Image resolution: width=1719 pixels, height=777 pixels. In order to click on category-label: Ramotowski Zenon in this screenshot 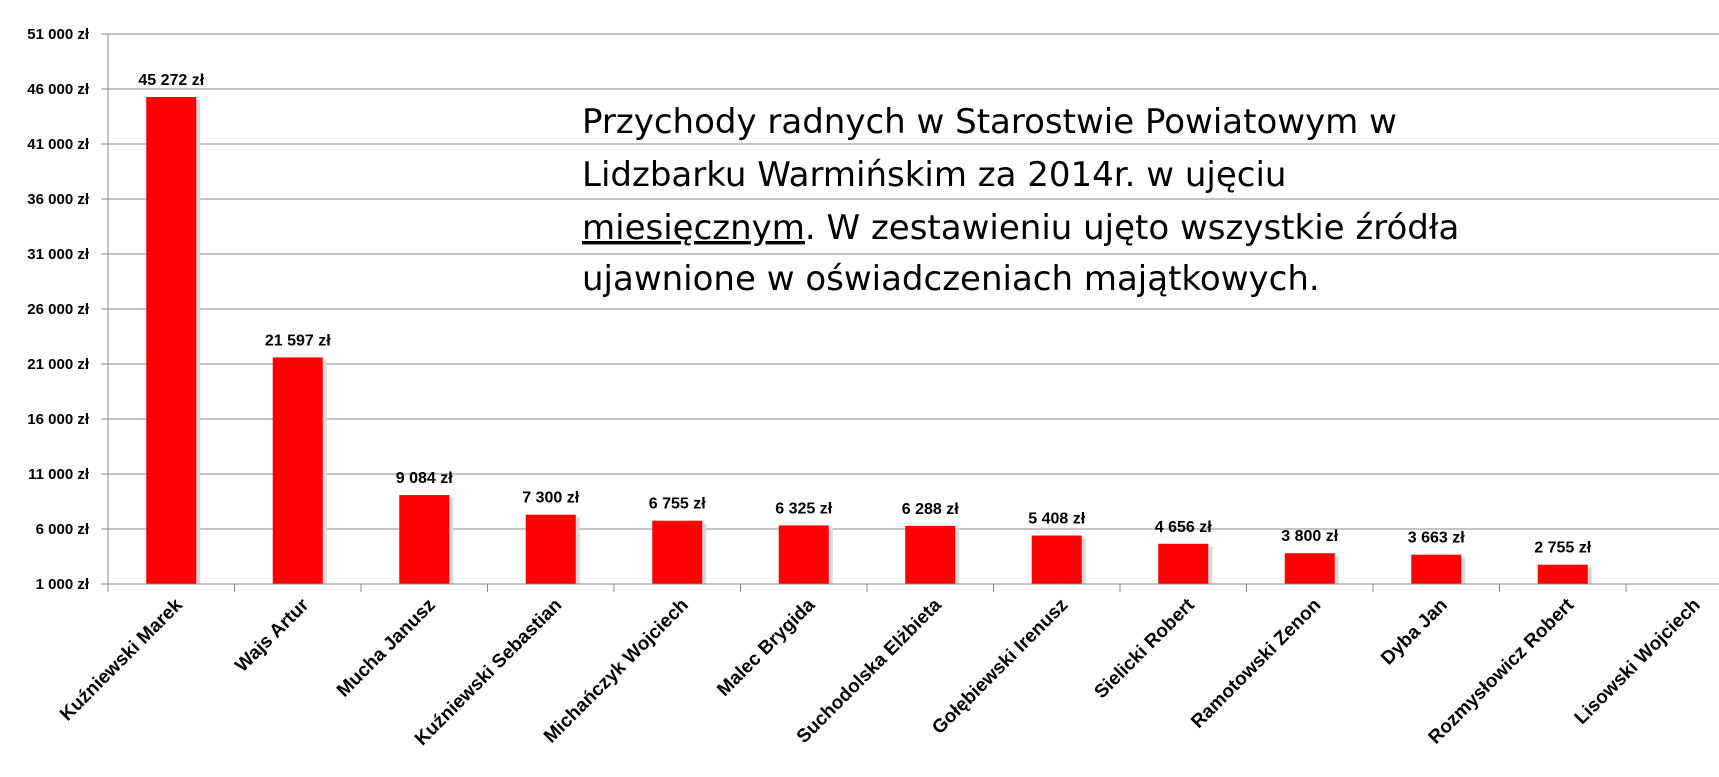, I will do `click(1256, 664)`.